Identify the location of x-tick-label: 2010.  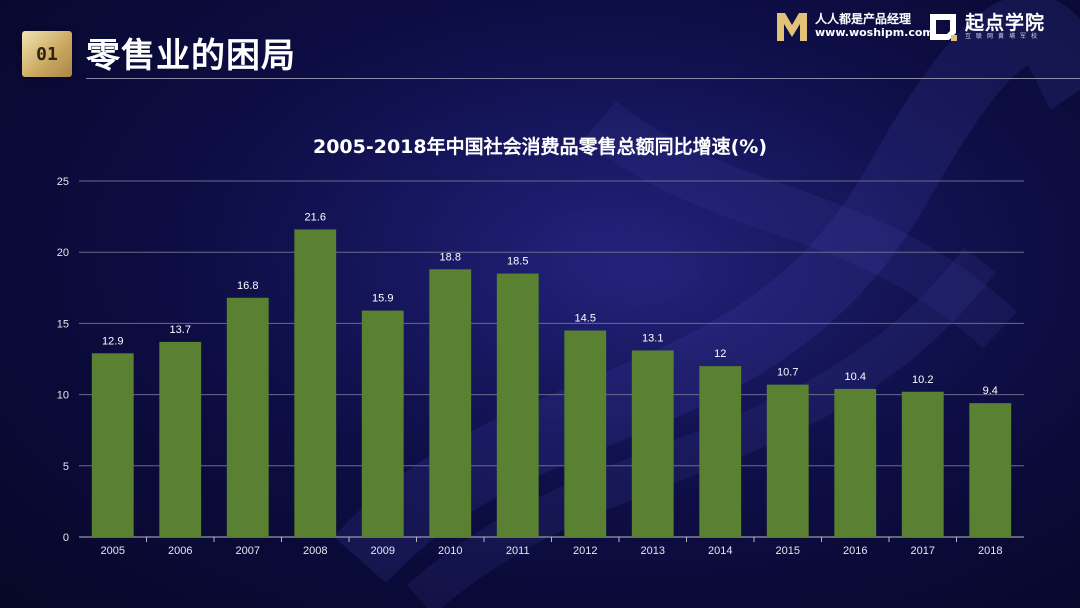
(450, 551).